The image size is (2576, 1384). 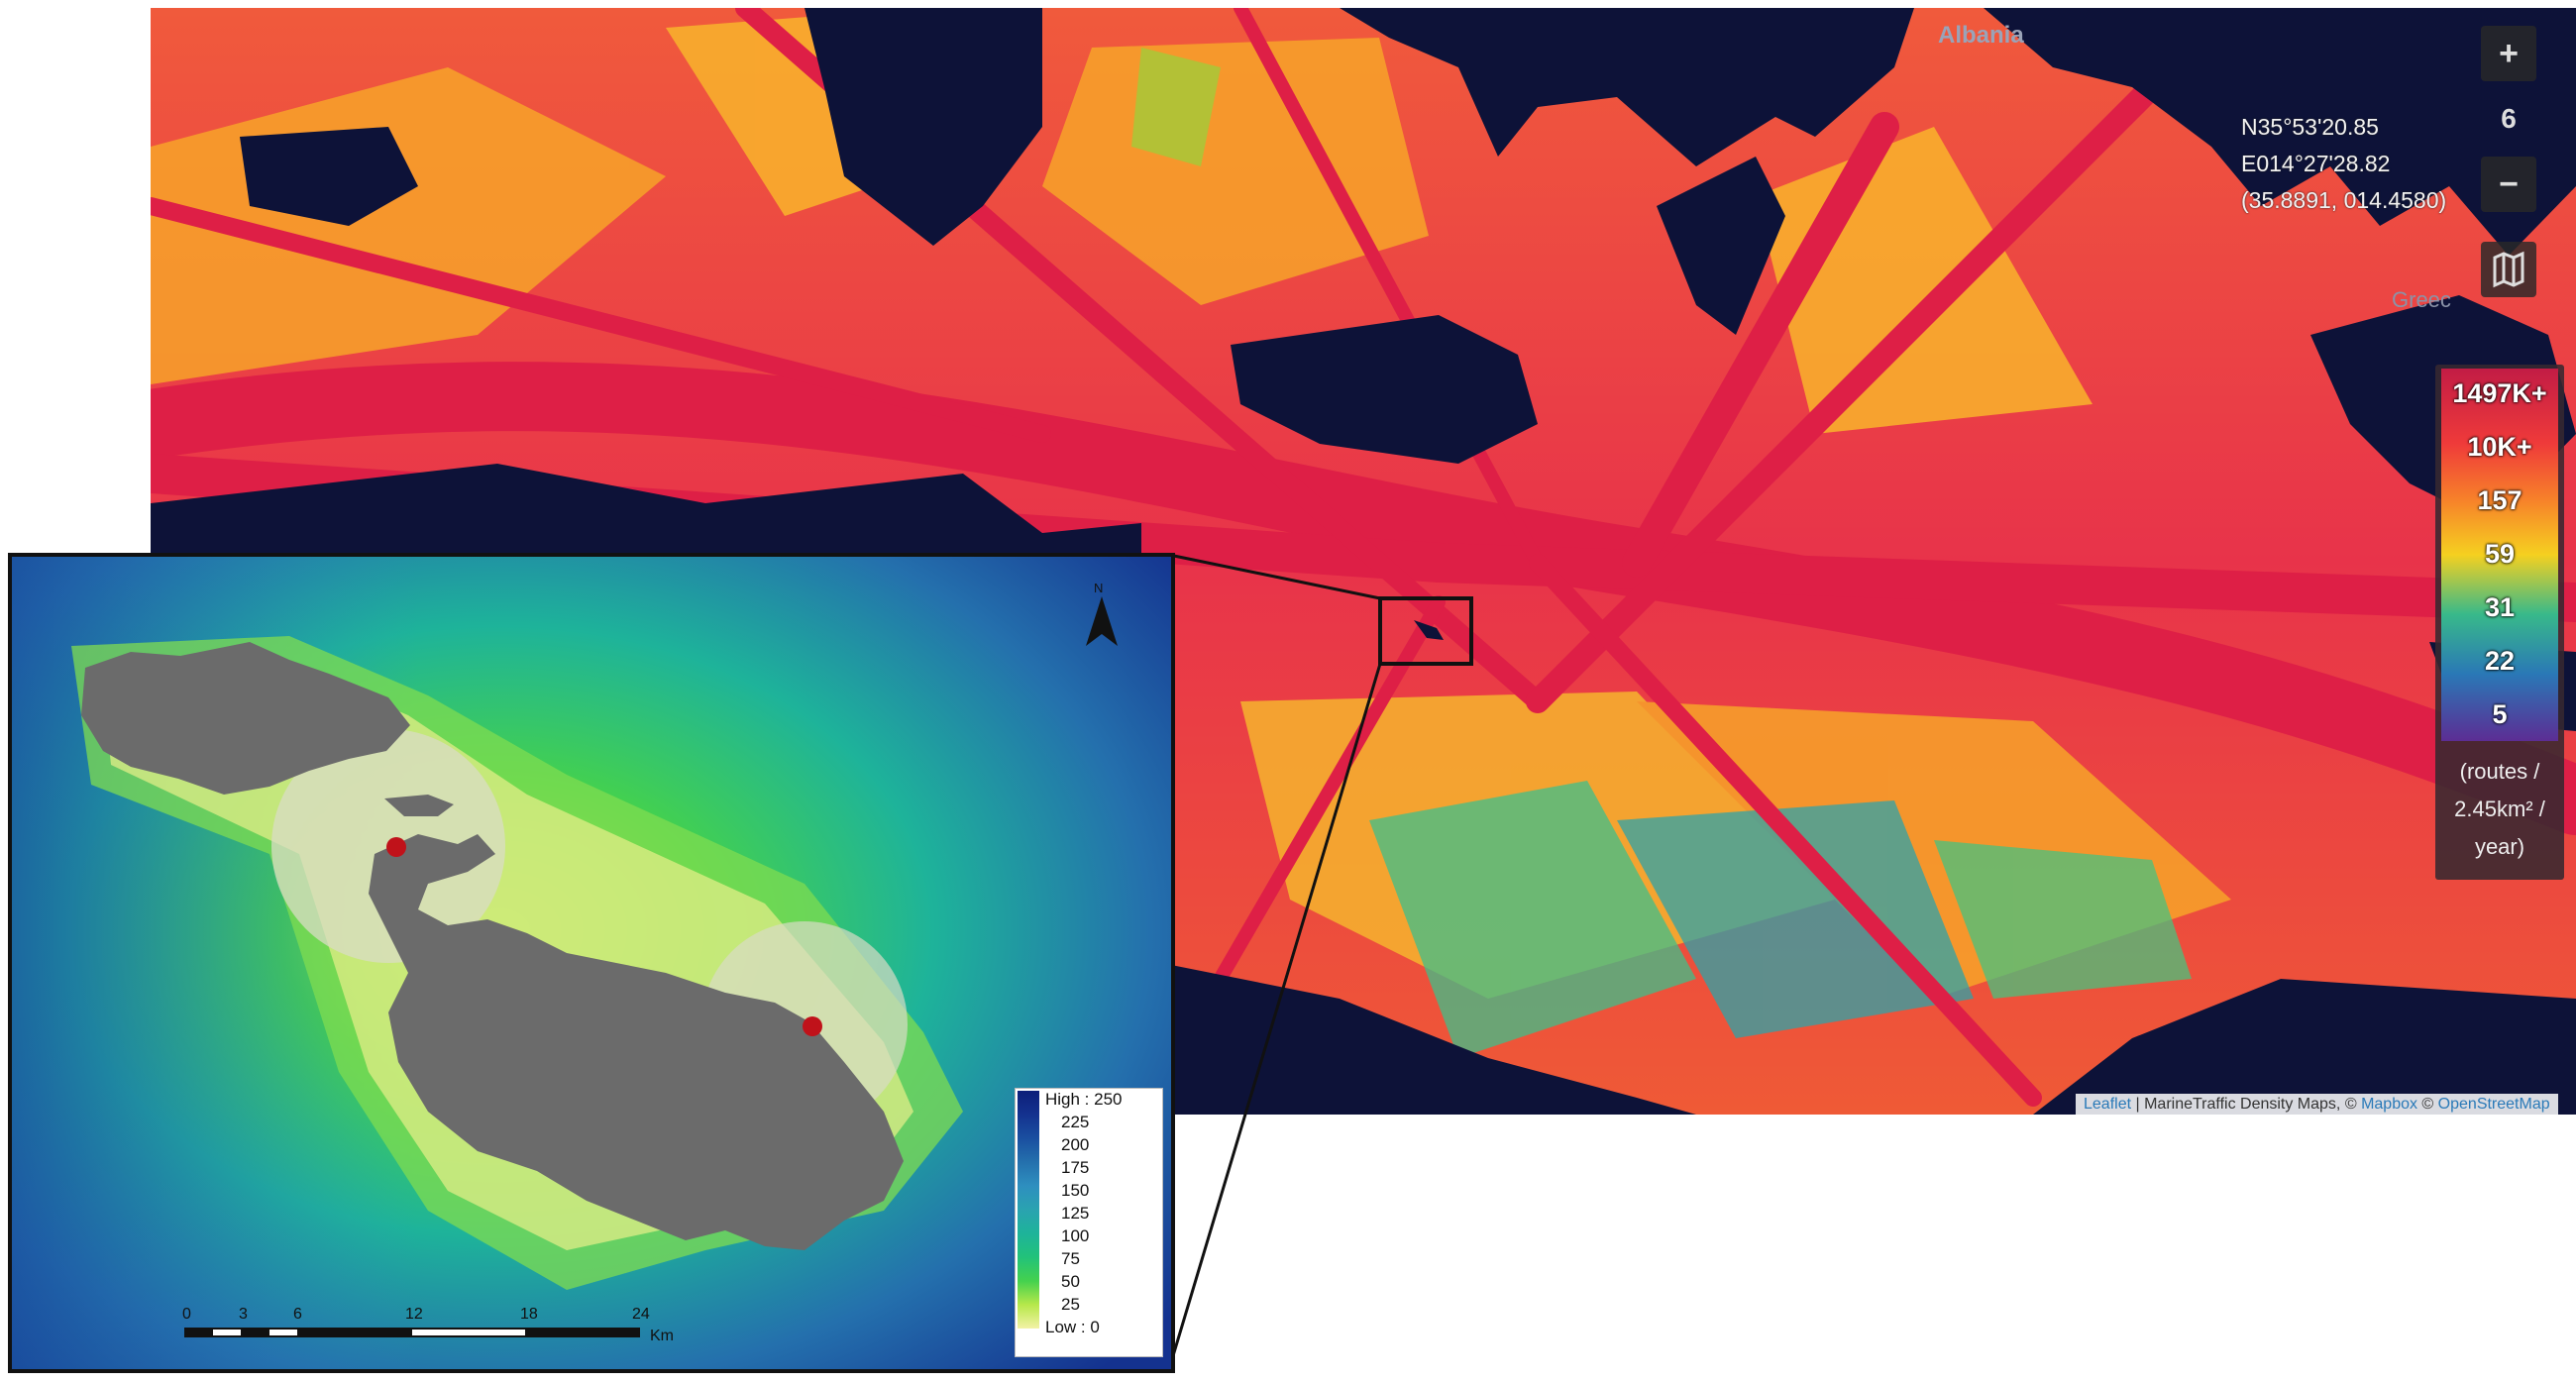 I want to click on calabria, so click(x=1721, y=246).